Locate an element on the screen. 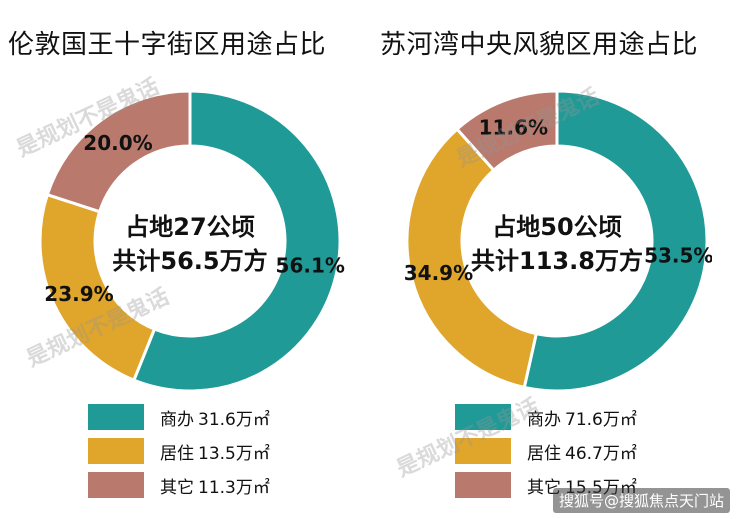 The height and width of the screenshot is (519, 740). legend-value: 31.6万㎡ is located at coordinates (234, 419).